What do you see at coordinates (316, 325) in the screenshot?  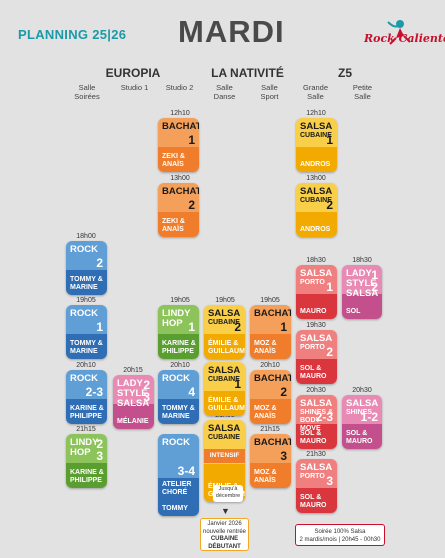 I see `time-label: 19h30` at bounding box center [316, 325].